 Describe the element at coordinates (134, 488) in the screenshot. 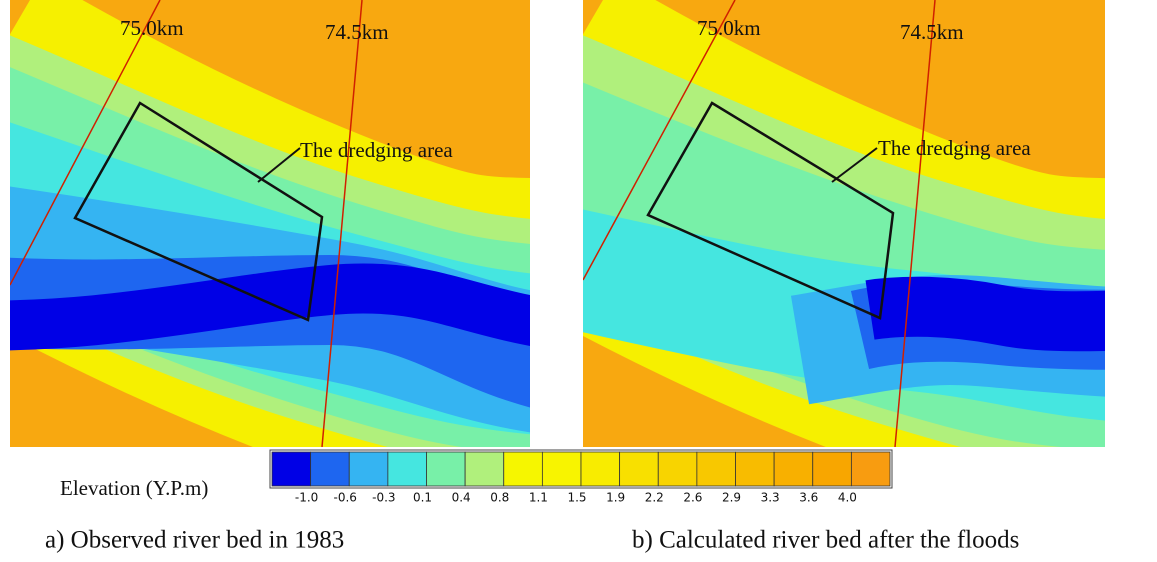

I see `colorbar-label: Elevation (Y.P.m)` at that location.